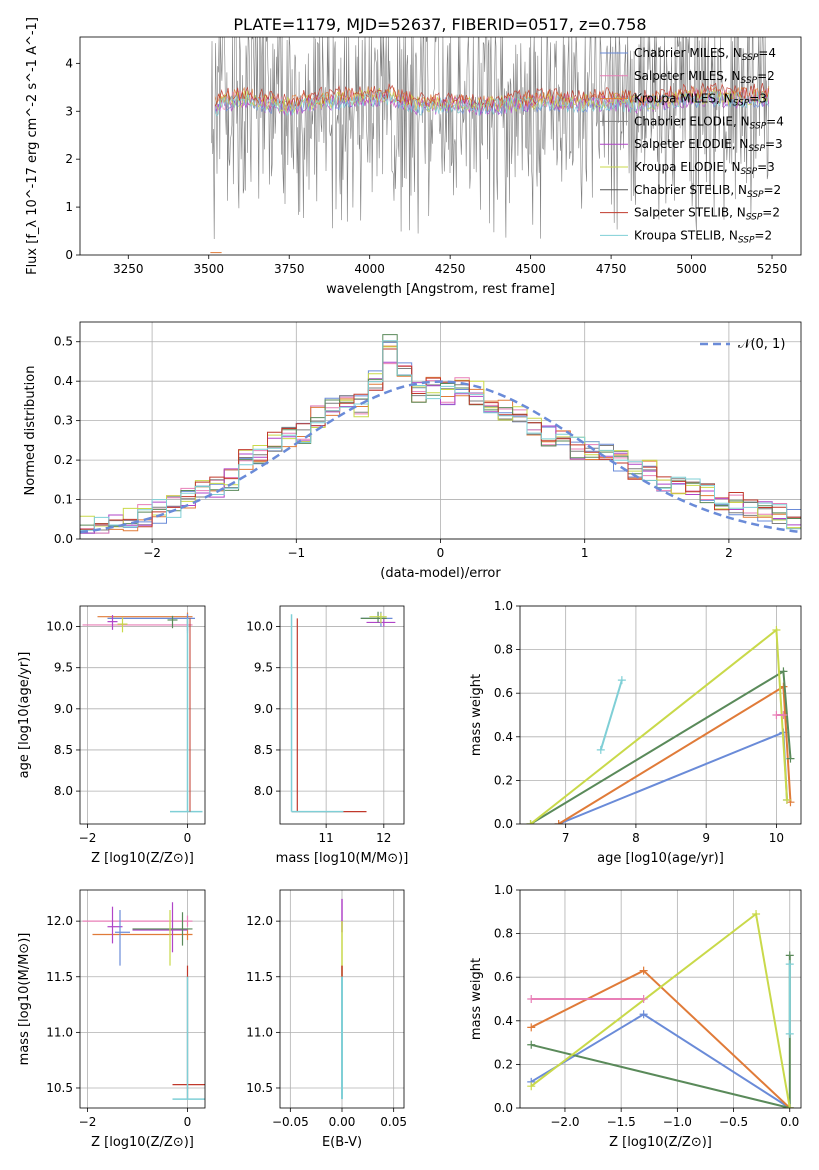 The width and height of the screenshot is (819, 1170). Describe the element at coordinates (709, 122) in the screenshot. I see `legend-label: Chabrier ELODIE, NSSP=4` at that location.